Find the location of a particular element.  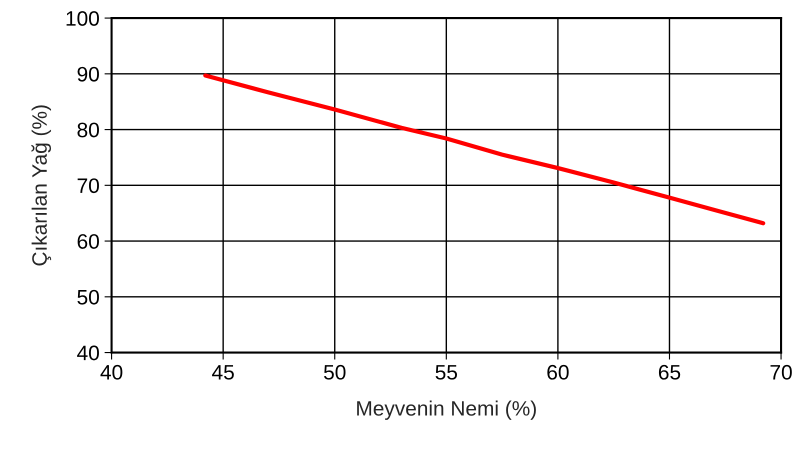

x-tick-label: 60 is located at coordinates (558, 372).